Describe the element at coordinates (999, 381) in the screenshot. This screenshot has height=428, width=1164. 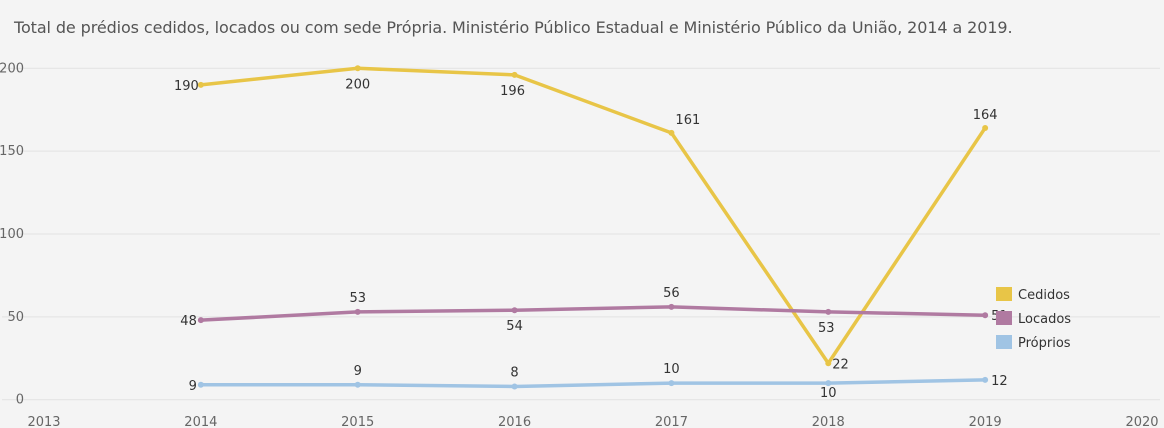
I see `data-label: 12` at that location.